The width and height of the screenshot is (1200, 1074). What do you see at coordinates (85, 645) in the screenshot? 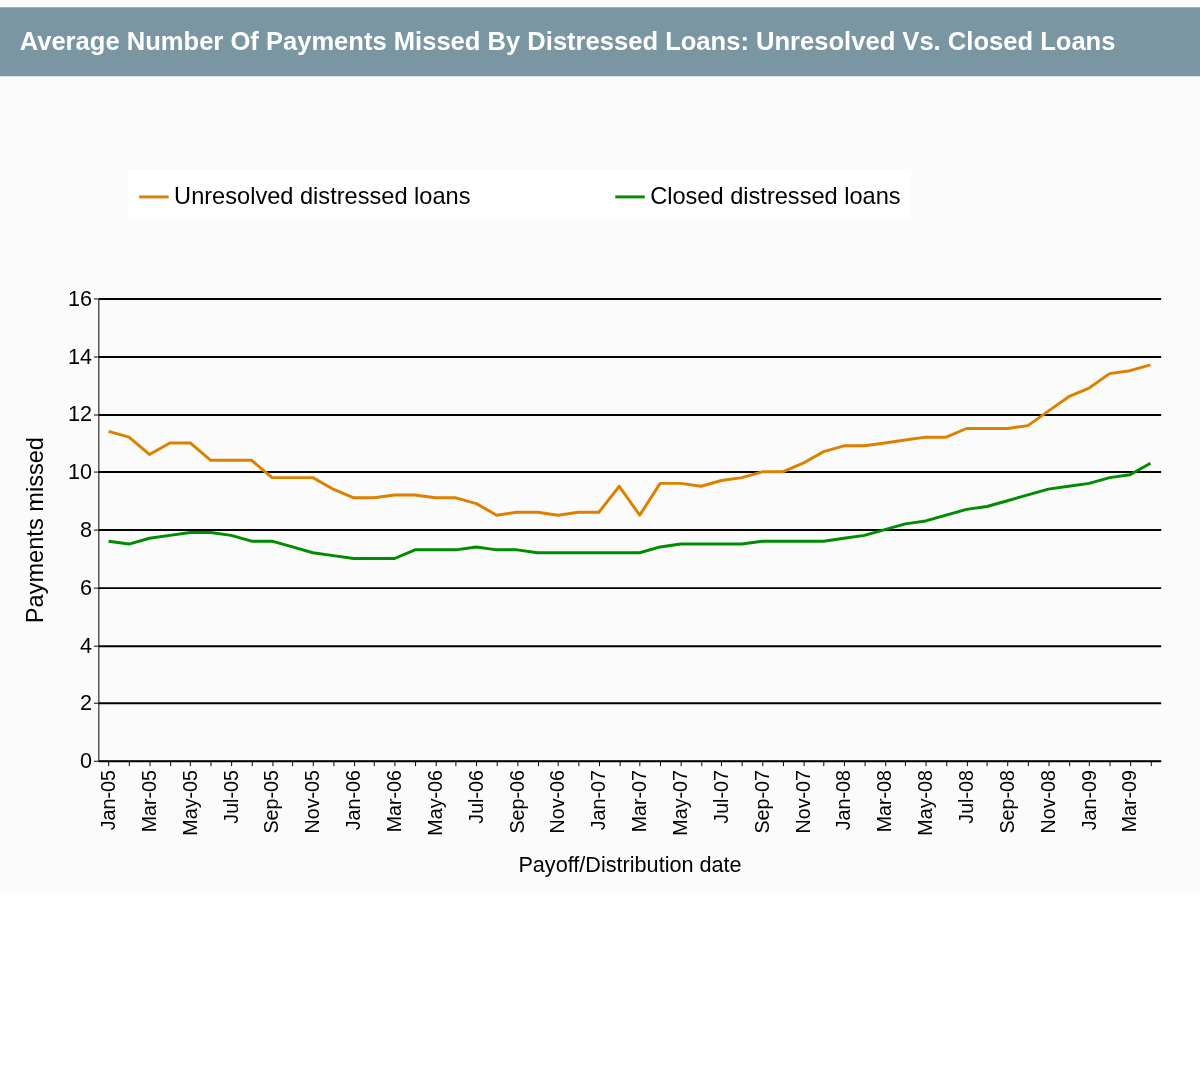
I see `y-tick-label: 4` at bounding box center [85, 645].